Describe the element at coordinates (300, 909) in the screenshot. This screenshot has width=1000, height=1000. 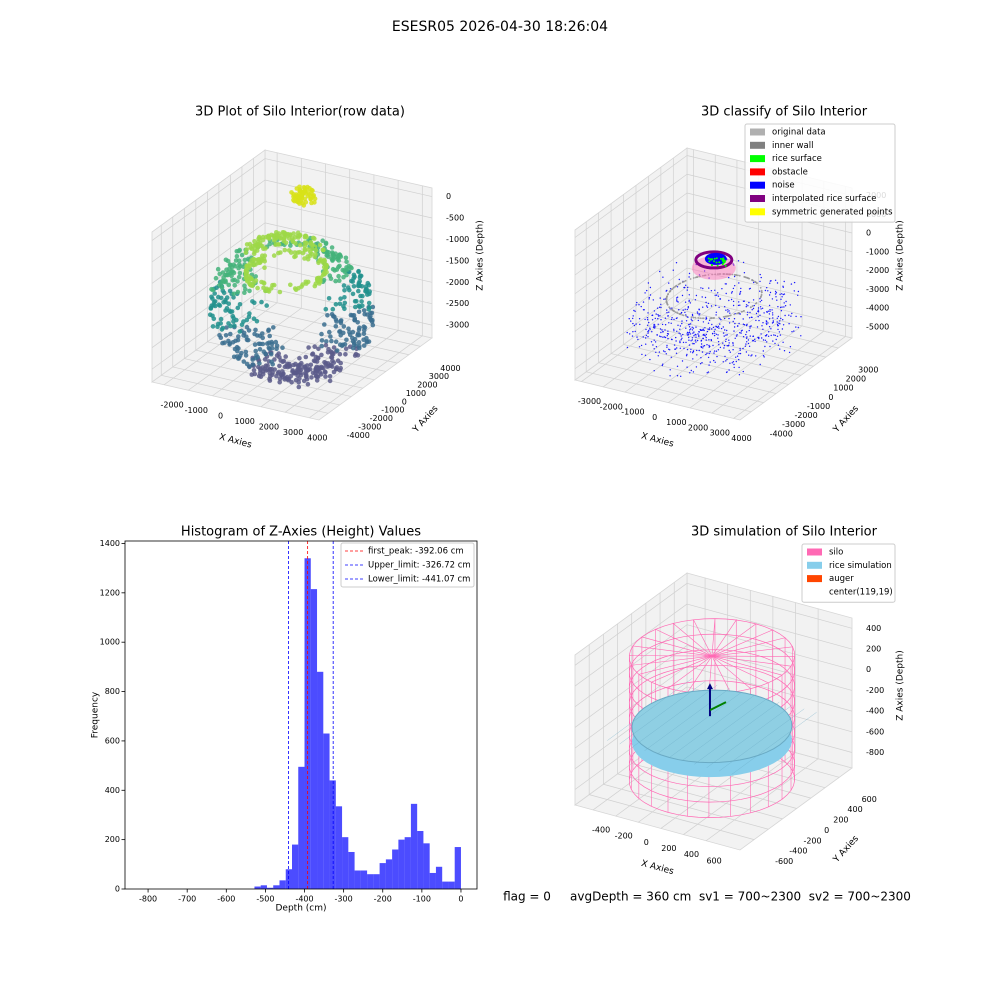
I see `x-axis-label: Depth (cm)` at that location.